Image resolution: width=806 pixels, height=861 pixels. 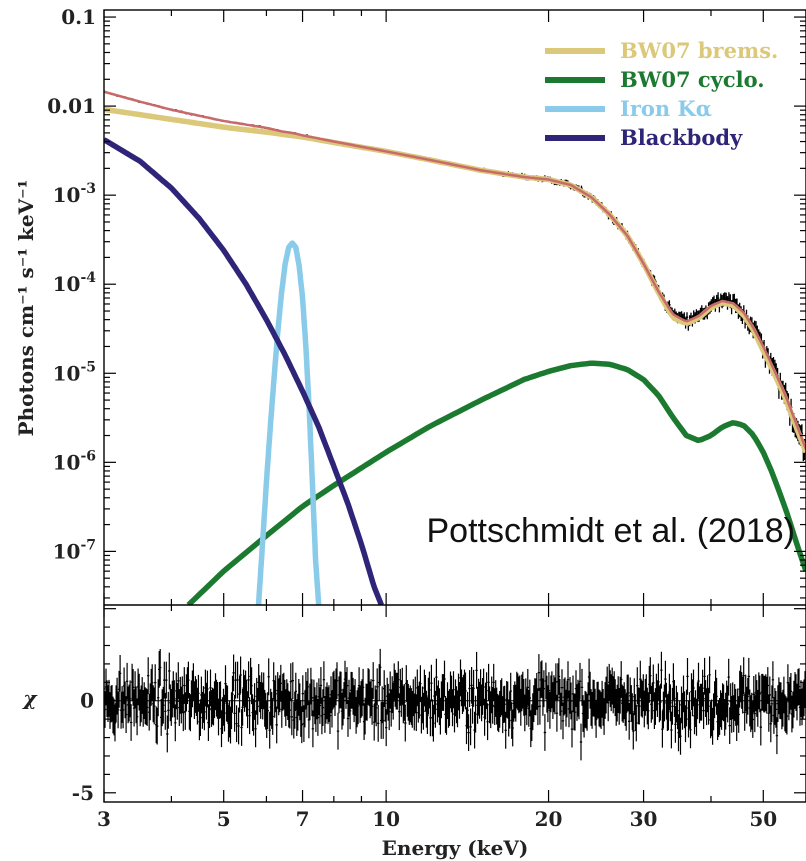 I want to click on y-tick-label: 10⁻³, so click(x=74, y=194).